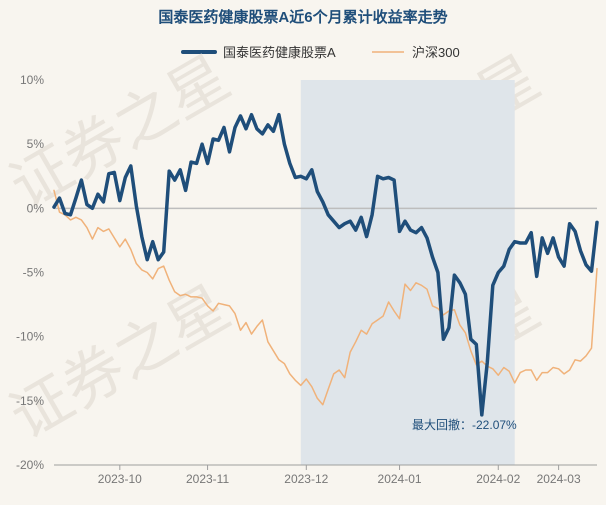 The width and height of the screenshot is (606, 505). Describe the element at coordinates (559, 479) in the screenshot. I see `x-tick-label: 2024-03` at that location.